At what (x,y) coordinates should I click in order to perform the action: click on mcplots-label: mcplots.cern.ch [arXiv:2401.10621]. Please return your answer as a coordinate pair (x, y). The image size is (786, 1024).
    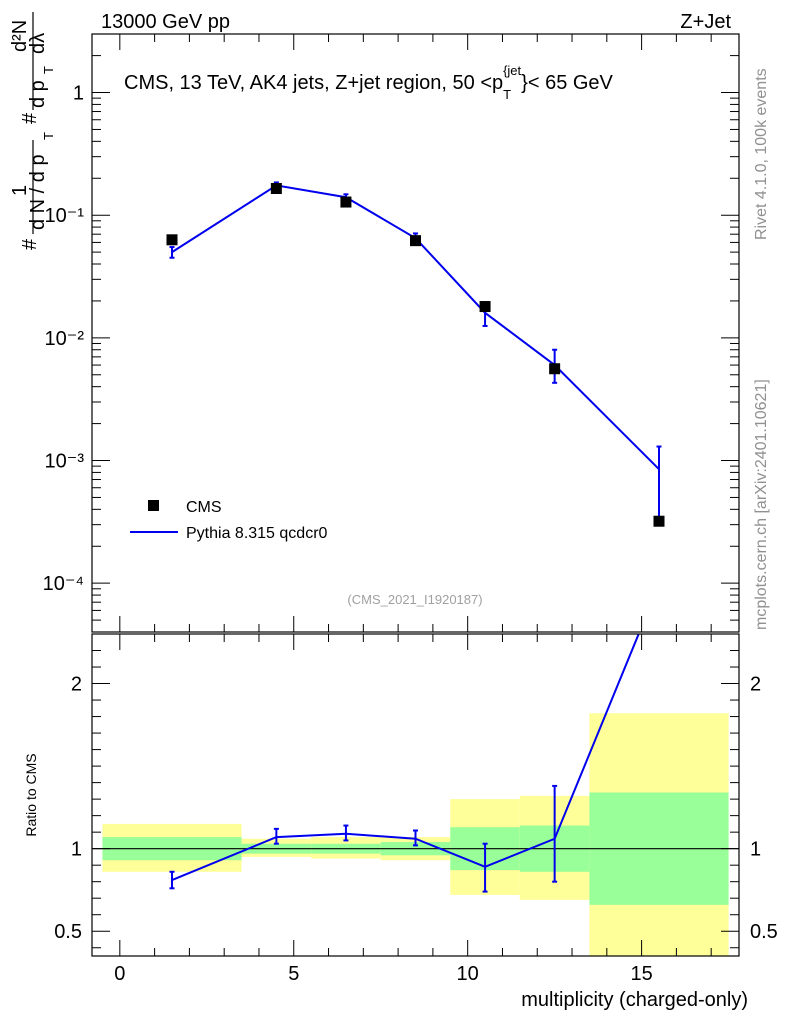
    Looking at the image, I should click on (761, 504).